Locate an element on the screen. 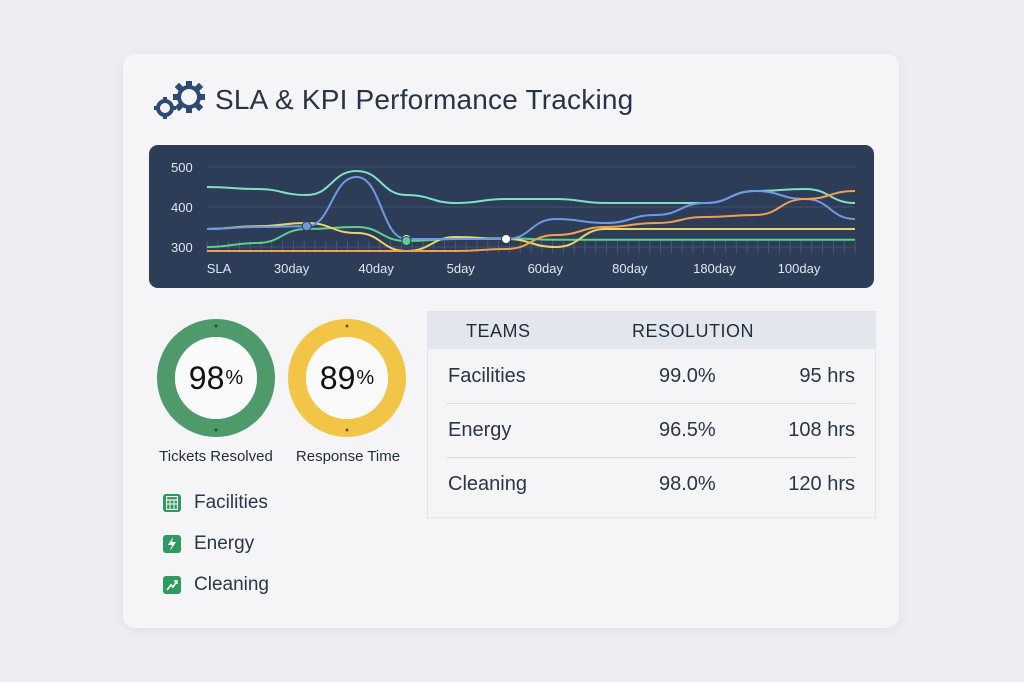 The image size is (1024, 682). legend-item-facilities: Facilities is located at coordinates (216, 503).